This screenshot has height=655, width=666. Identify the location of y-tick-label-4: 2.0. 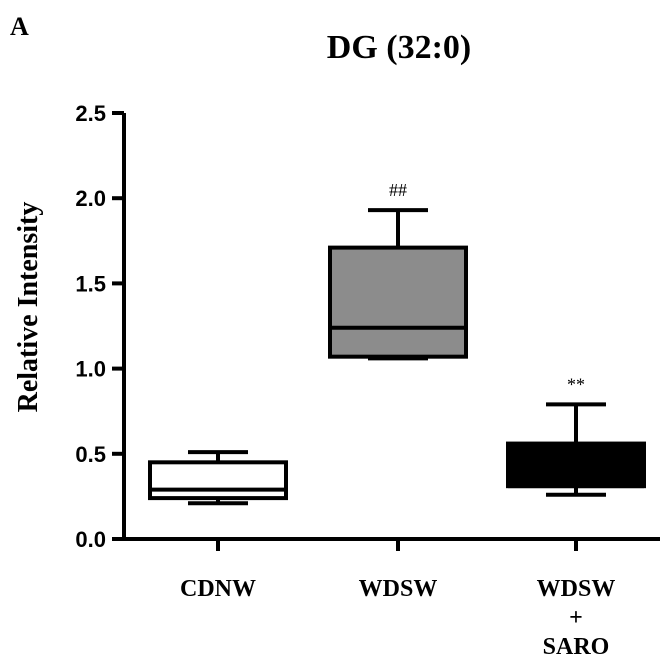
(90, 198).